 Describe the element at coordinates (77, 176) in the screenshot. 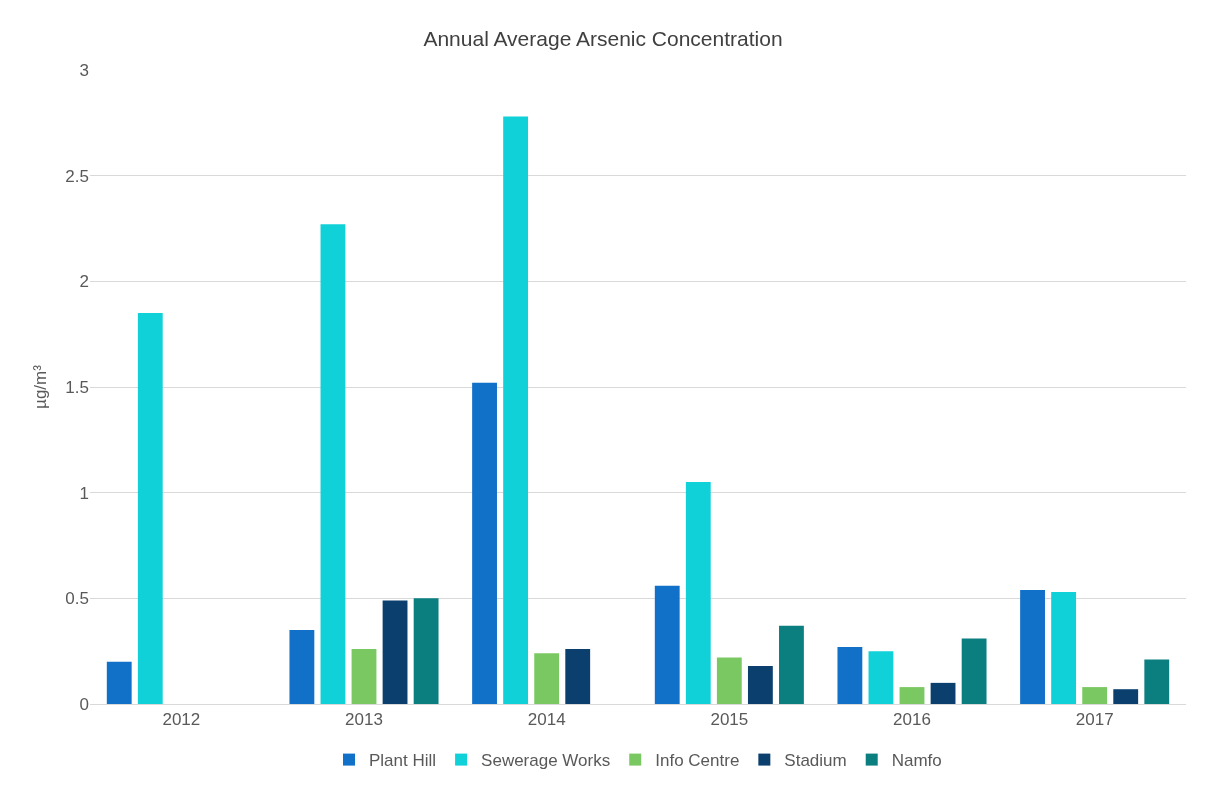

I see `y-tick-label: 2.5` at that location.